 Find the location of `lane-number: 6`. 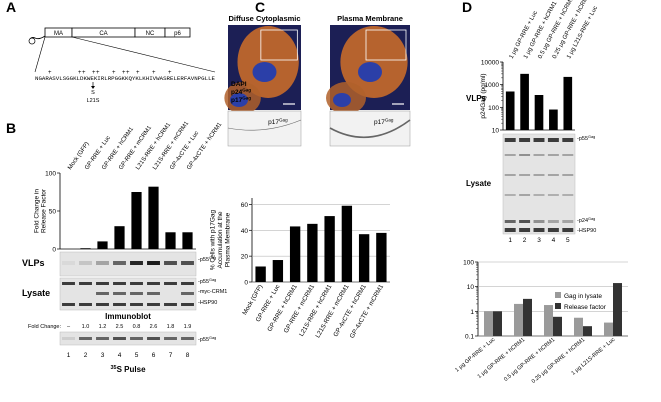

lane-number: 6 is located at coordinates (154, 355).